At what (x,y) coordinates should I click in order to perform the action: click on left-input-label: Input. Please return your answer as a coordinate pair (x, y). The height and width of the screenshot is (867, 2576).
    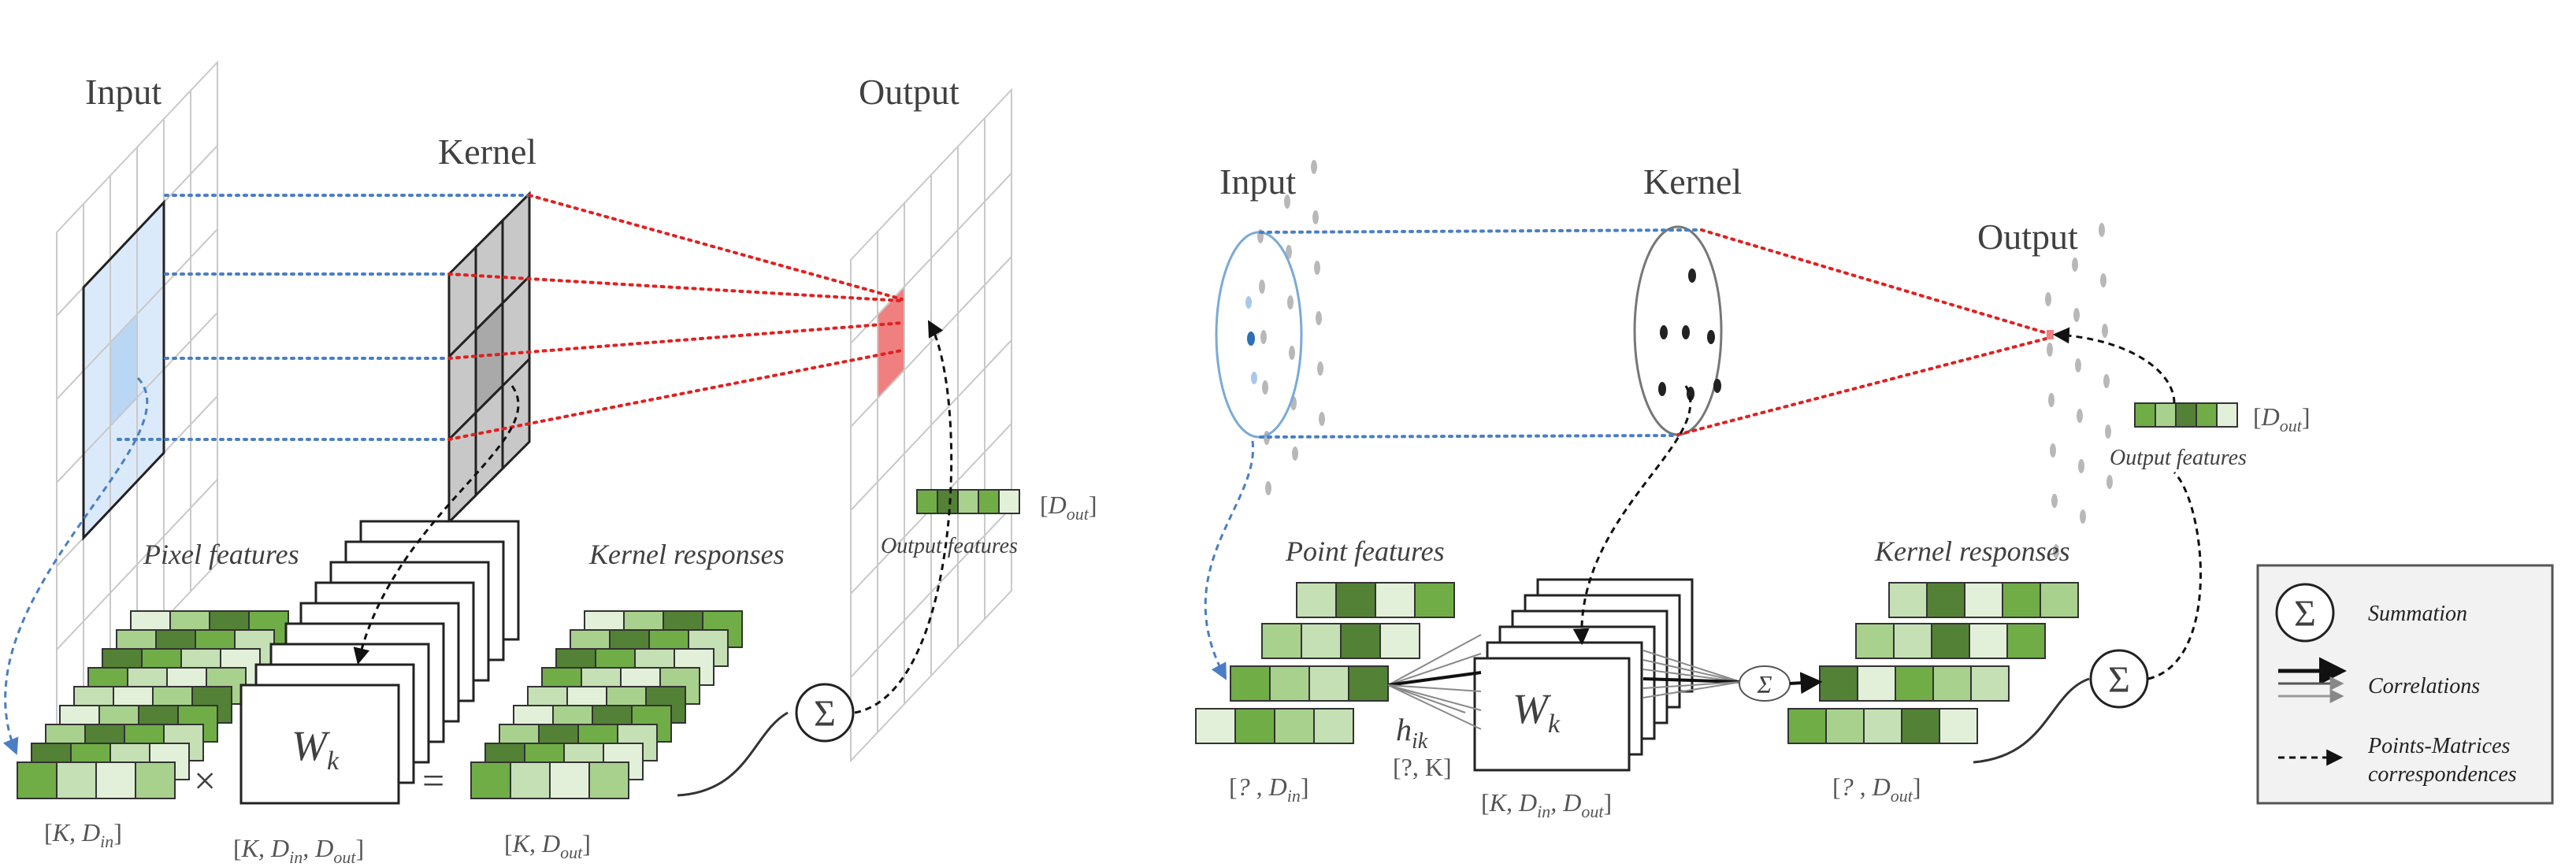
    Looking at the image, I should click on (123, 92).